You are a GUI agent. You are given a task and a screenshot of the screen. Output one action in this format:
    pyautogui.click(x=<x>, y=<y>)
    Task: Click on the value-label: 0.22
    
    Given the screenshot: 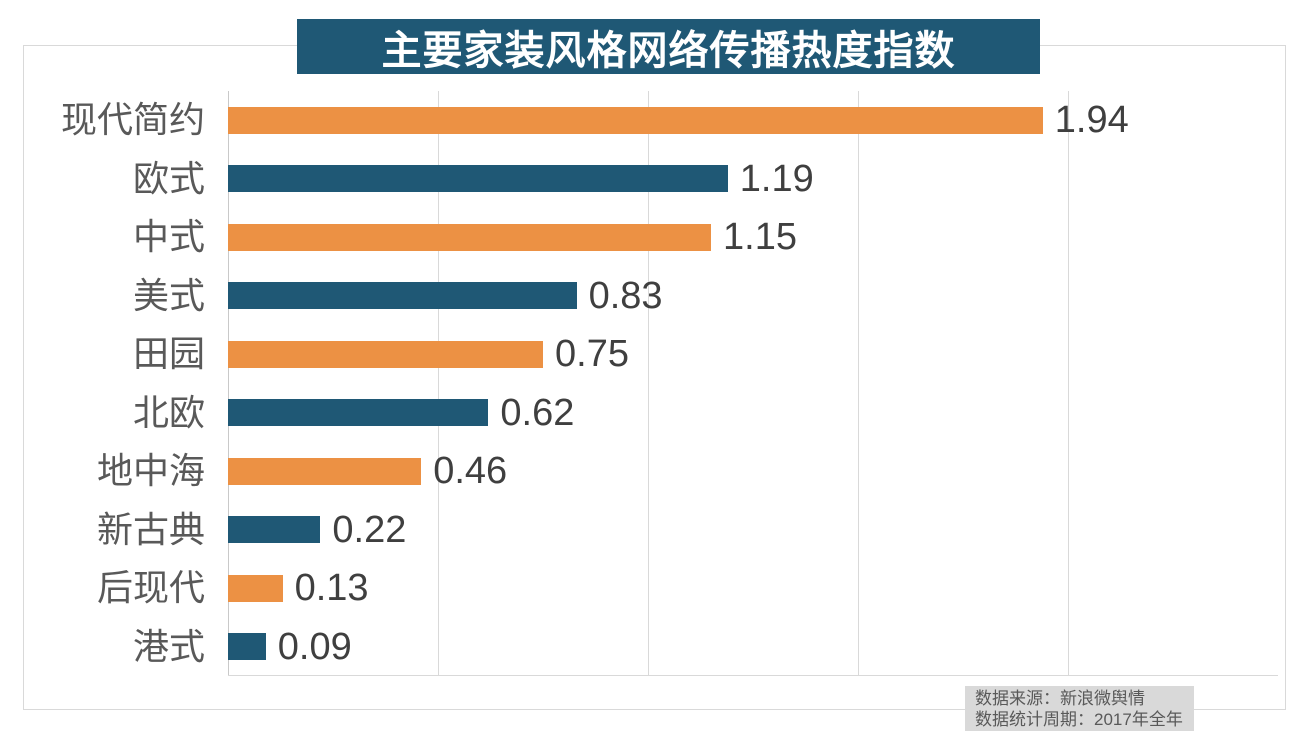 What is the action you would take?
    pyautogui.click(x=369, y=529)
    